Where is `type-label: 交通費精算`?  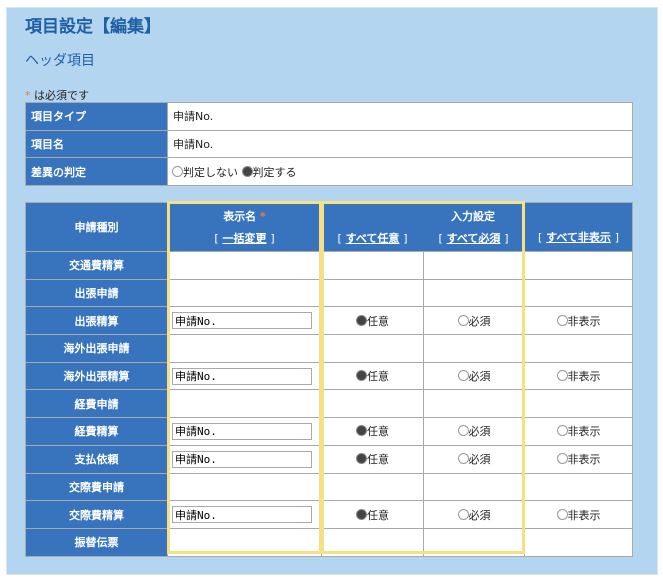 type-label: 交通費精算 is located at coordinates (96, 265).